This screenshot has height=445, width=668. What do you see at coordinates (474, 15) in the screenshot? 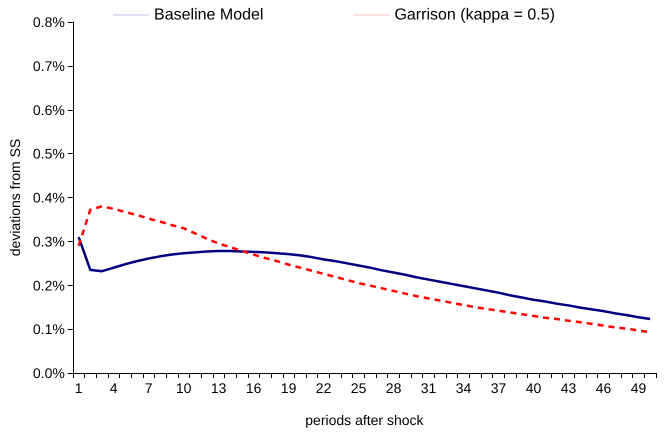
I see `legend-label: Garrison (kappa = 0.5)` at bounding box center [474, 15].